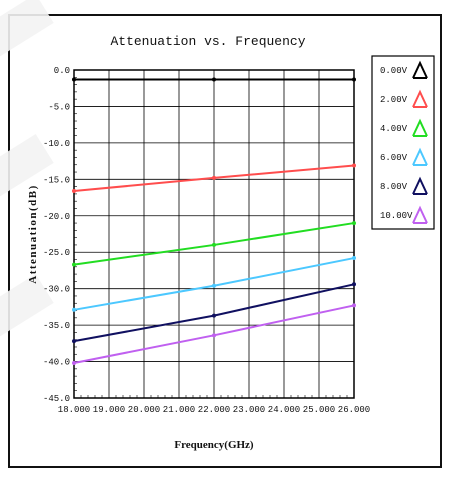  I want to click on y-tick-label: -5.0, so click(59, 107).